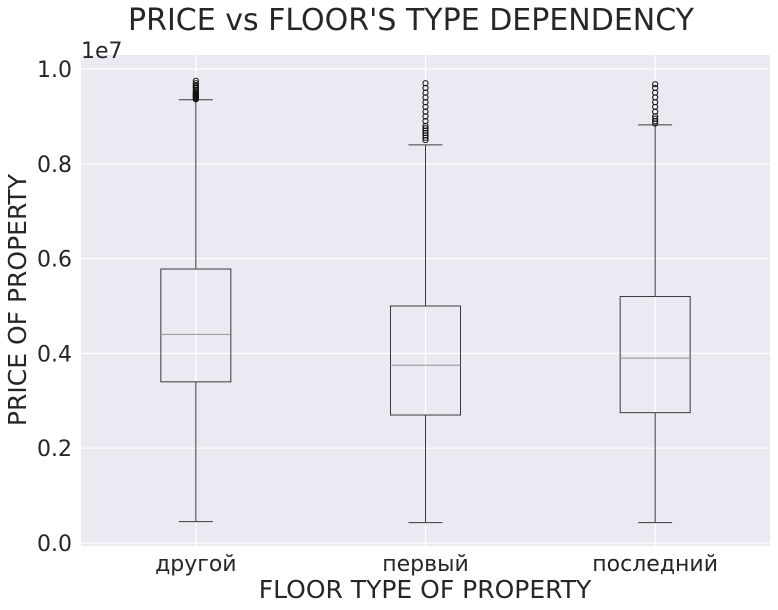 Image resolution: width=778 pixels, height=610 pixels. Describe the element at coordinates (54, 544) in the screenshot. I see `y-tick-label: 0.0` at that location.